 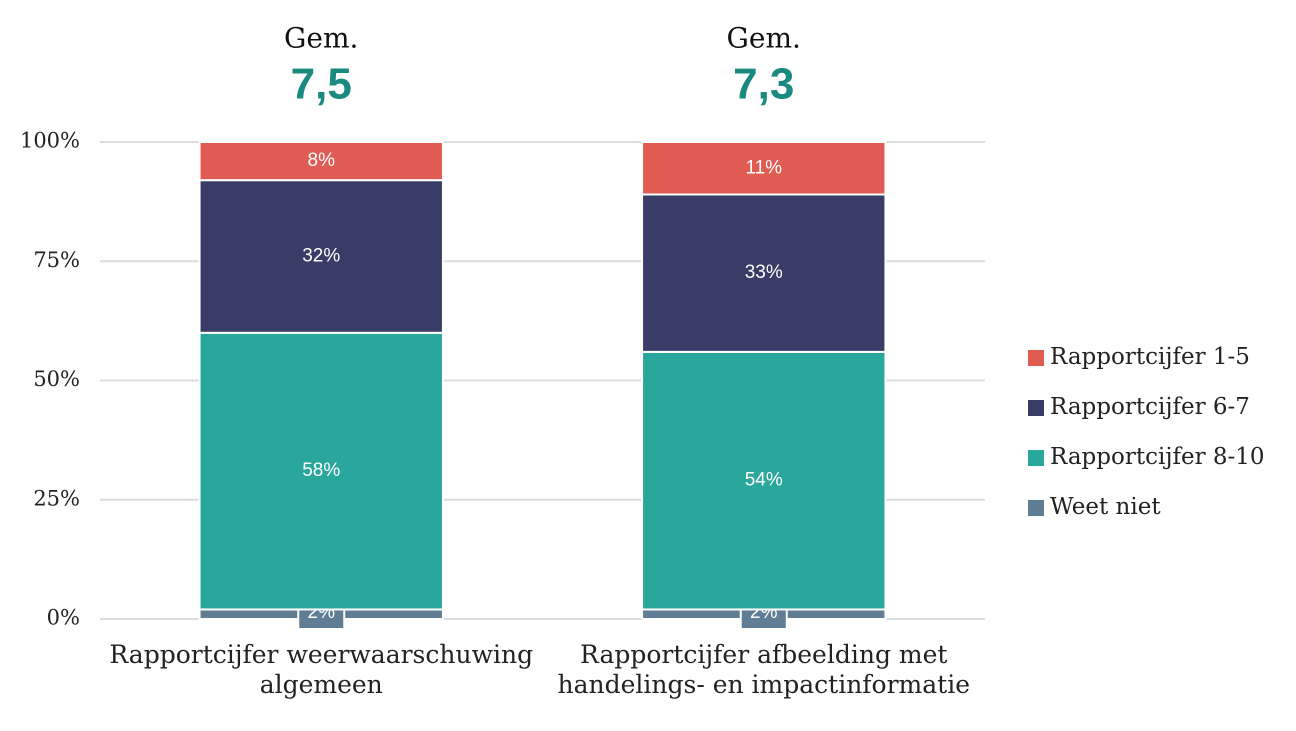 I want to click on data-label: 8%, so click(x=322, y=160).